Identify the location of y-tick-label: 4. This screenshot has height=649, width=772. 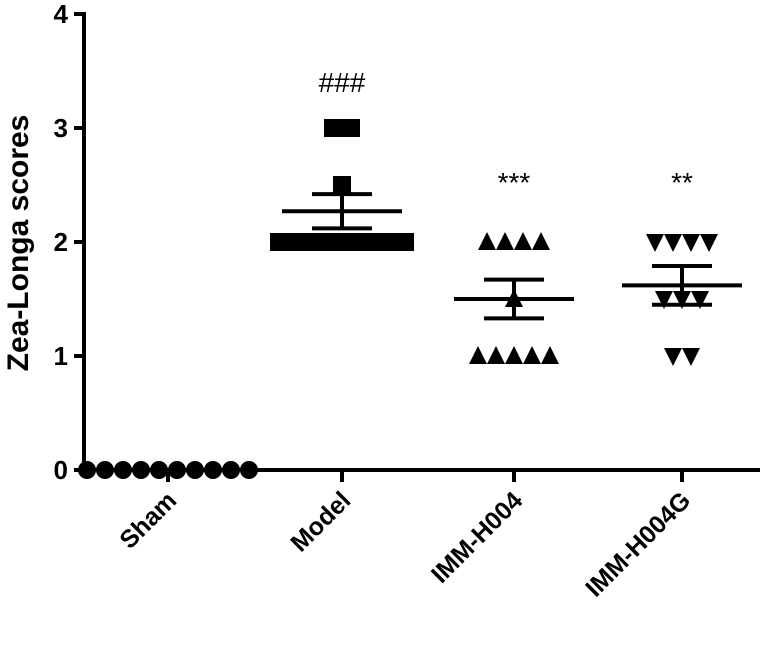
(61, 14).